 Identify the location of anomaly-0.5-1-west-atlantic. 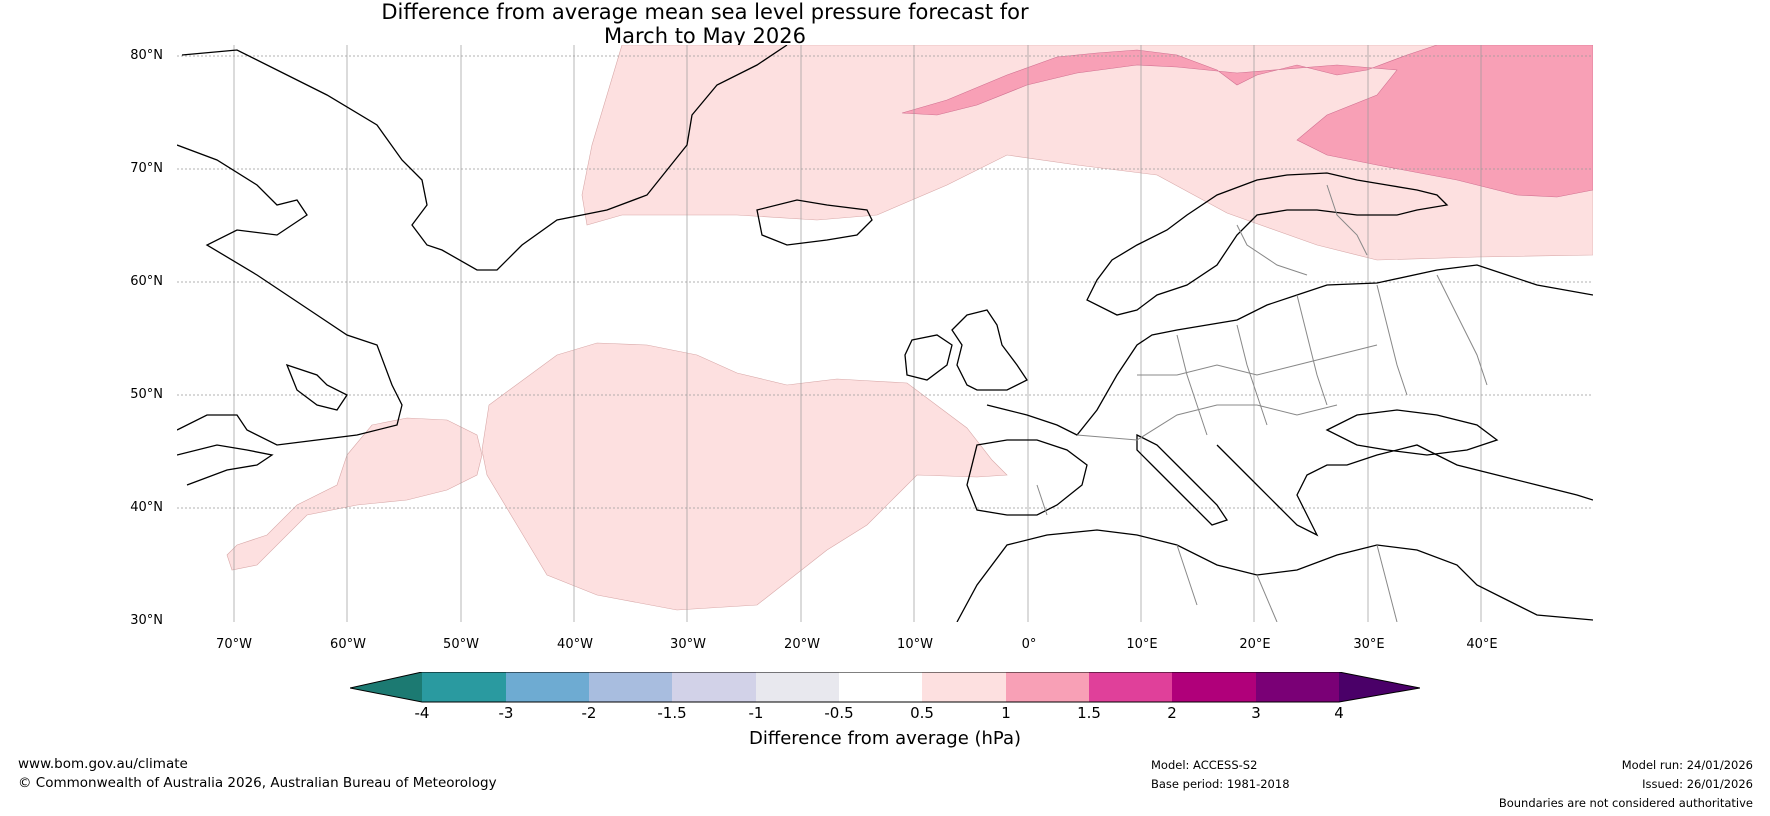
(354, 494).